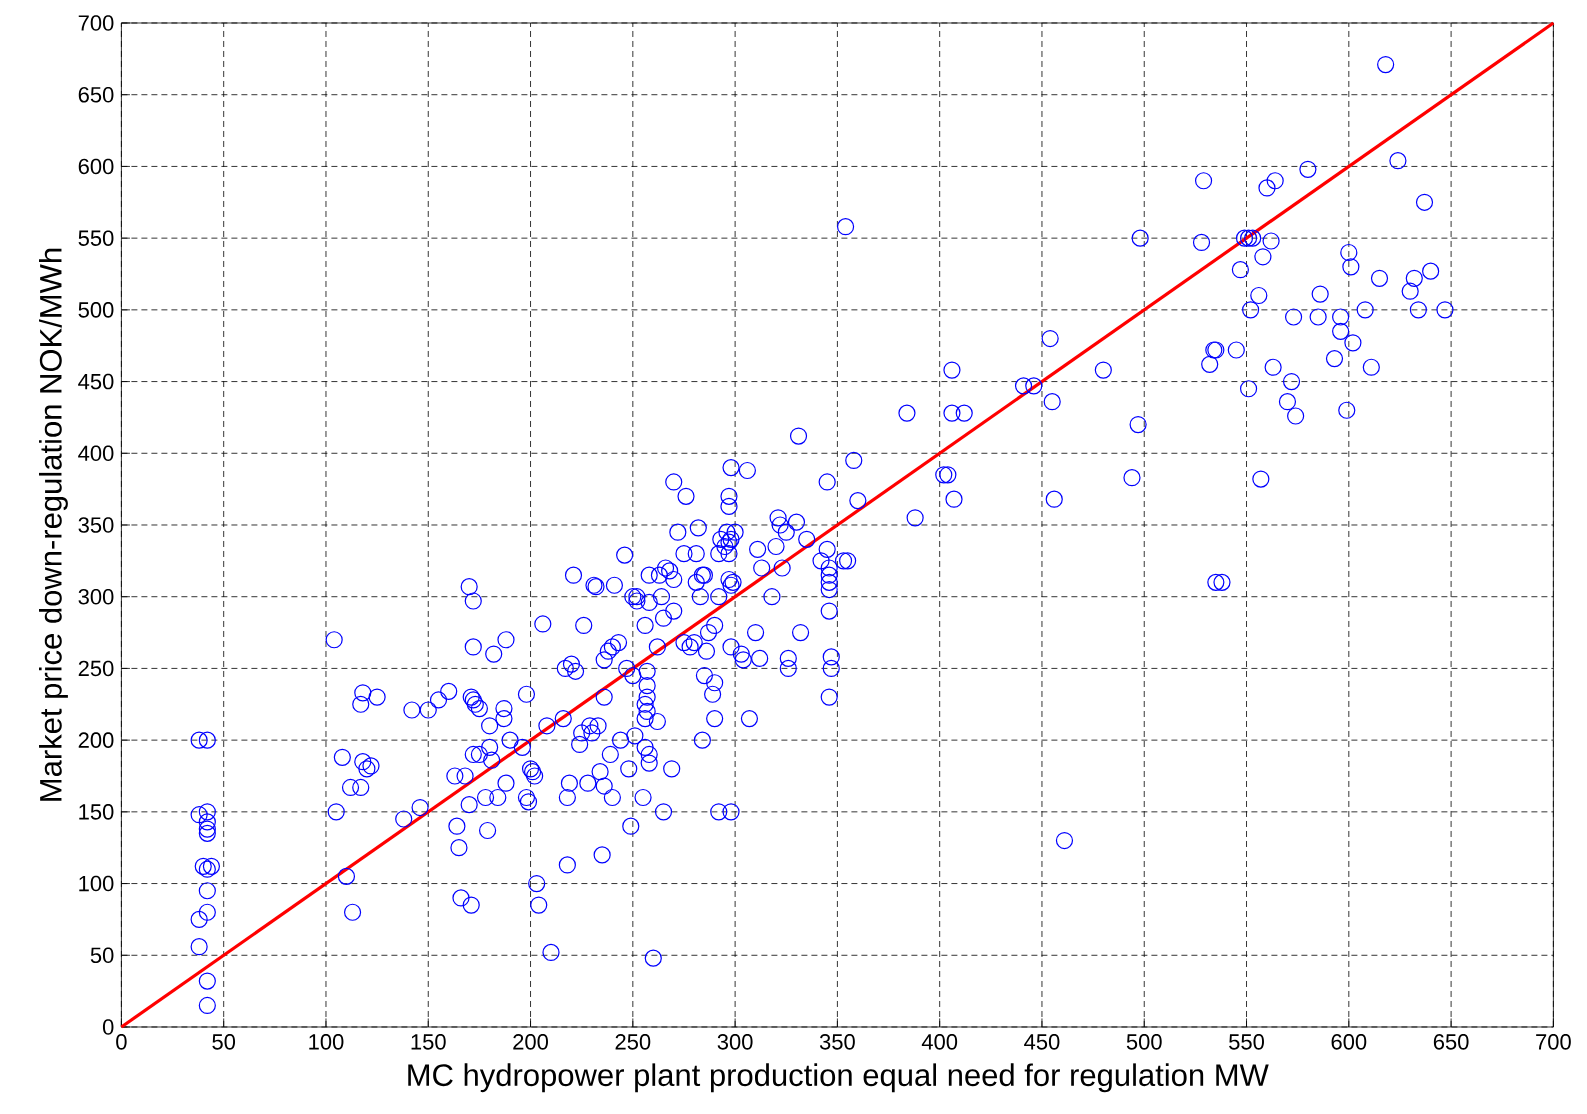  What do you see at coordinates (121, 1042) in the screenshot?
I see `x-tick-label: 0` at bounding box center [121, 1042].